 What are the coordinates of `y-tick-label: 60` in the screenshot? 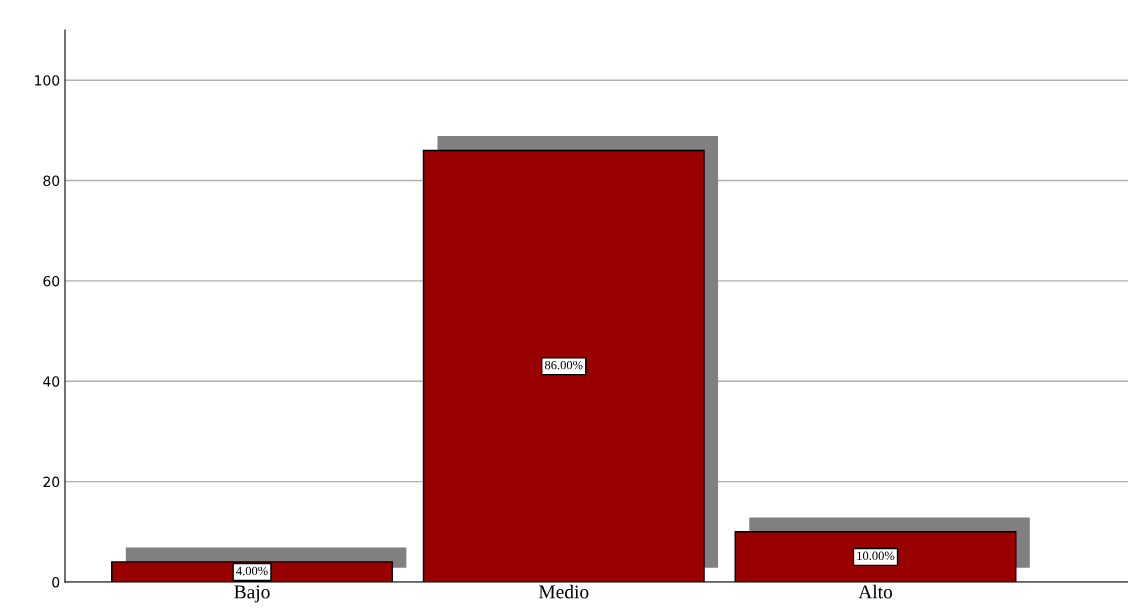 It's located at (51, 281).